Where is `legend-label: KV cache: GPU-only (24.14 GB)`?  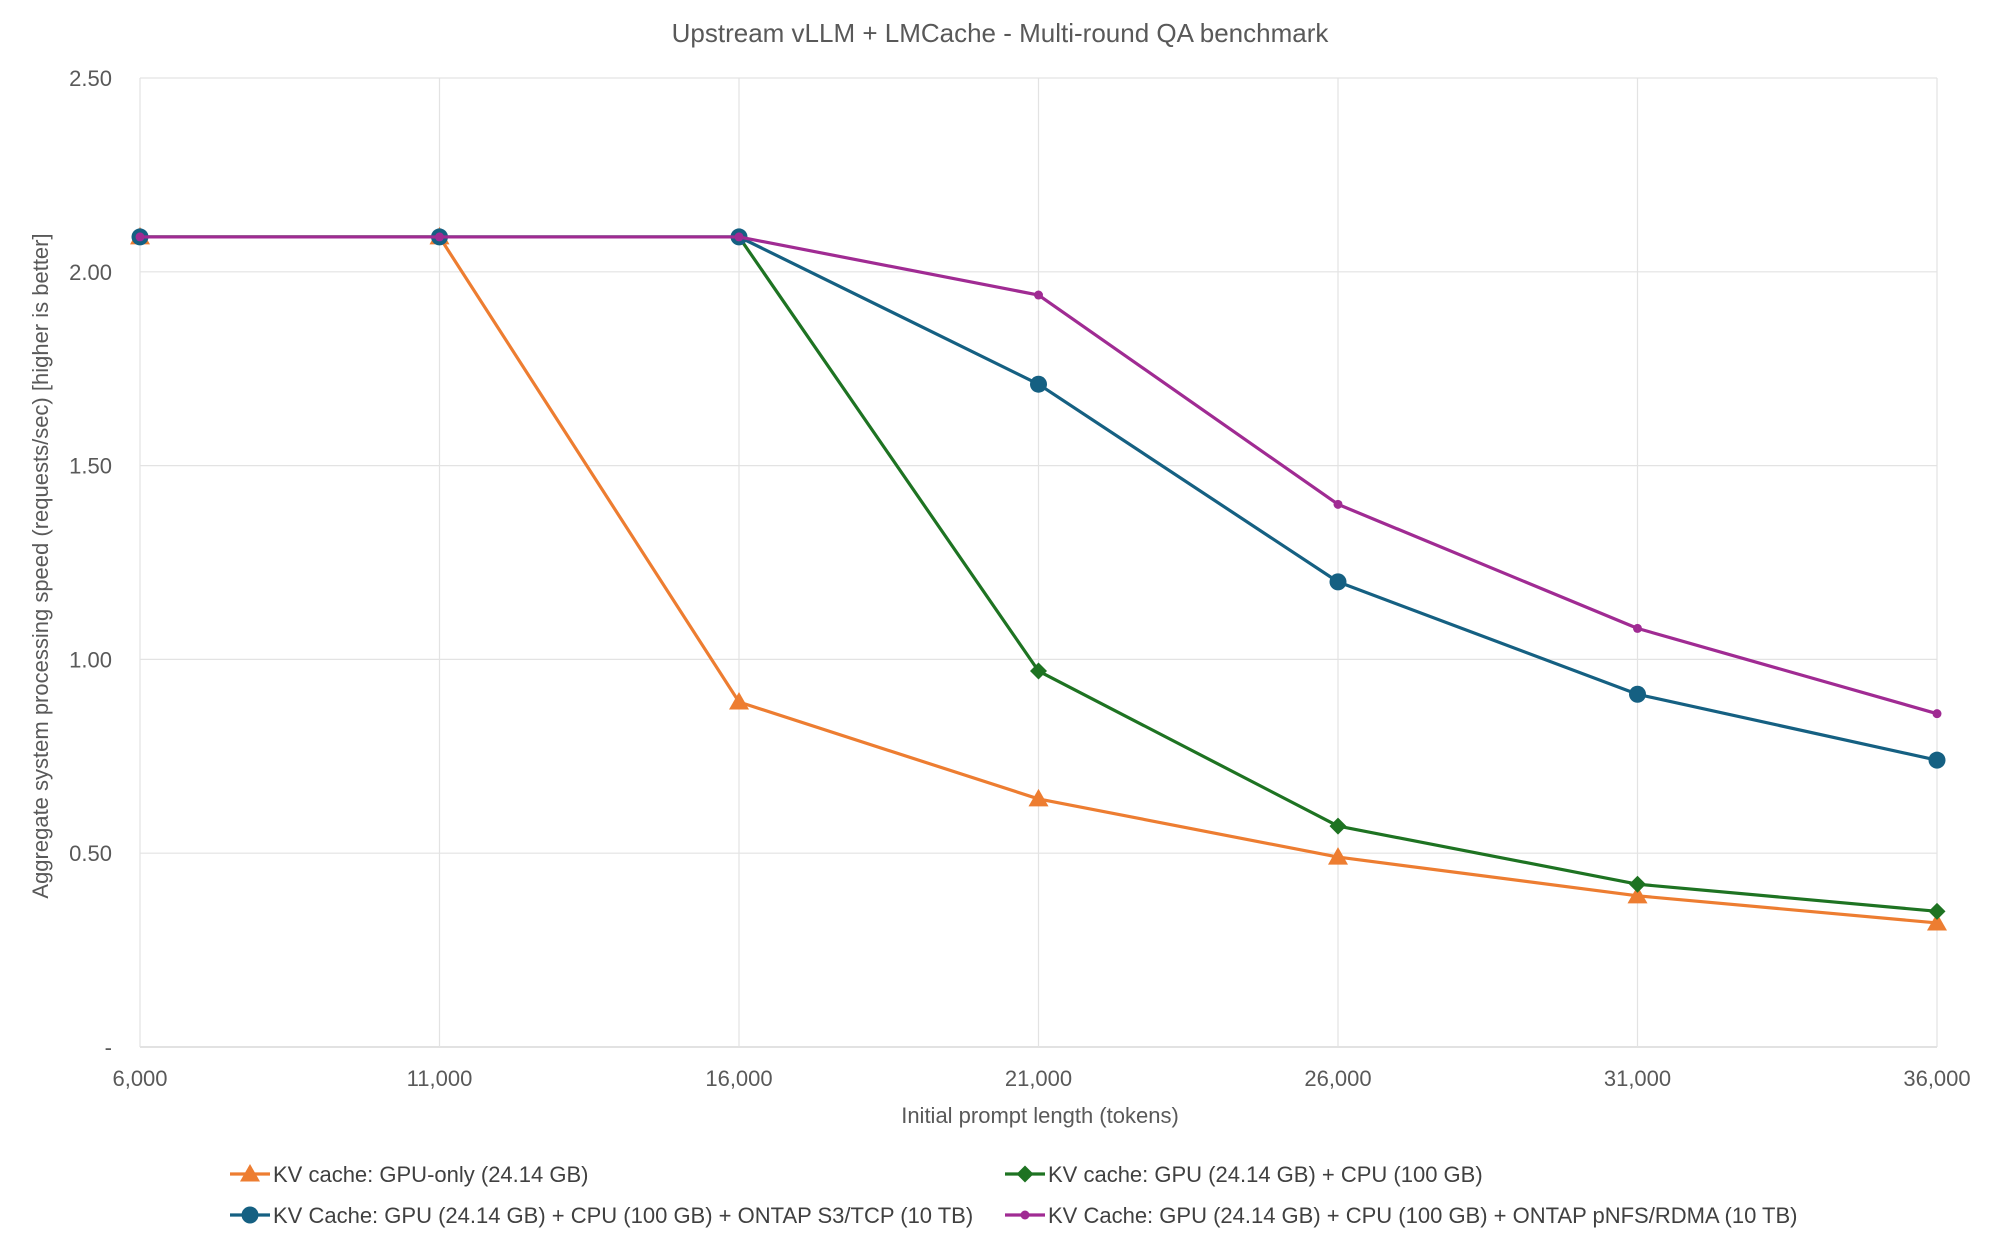
legend-label: KV cache: GPU-only (24.14 GB) is located at coordinates (430, 1174).